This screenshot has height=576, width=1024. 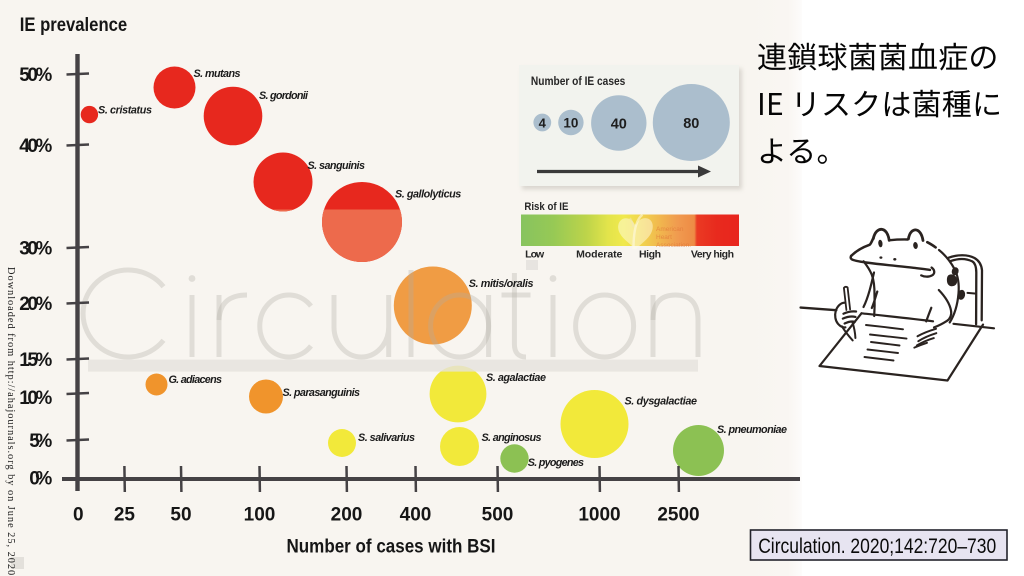 What do you see at coordinates (35, 146) in the screenshot?
I see `svg-text: 40%` at bounding box center [35, 146].